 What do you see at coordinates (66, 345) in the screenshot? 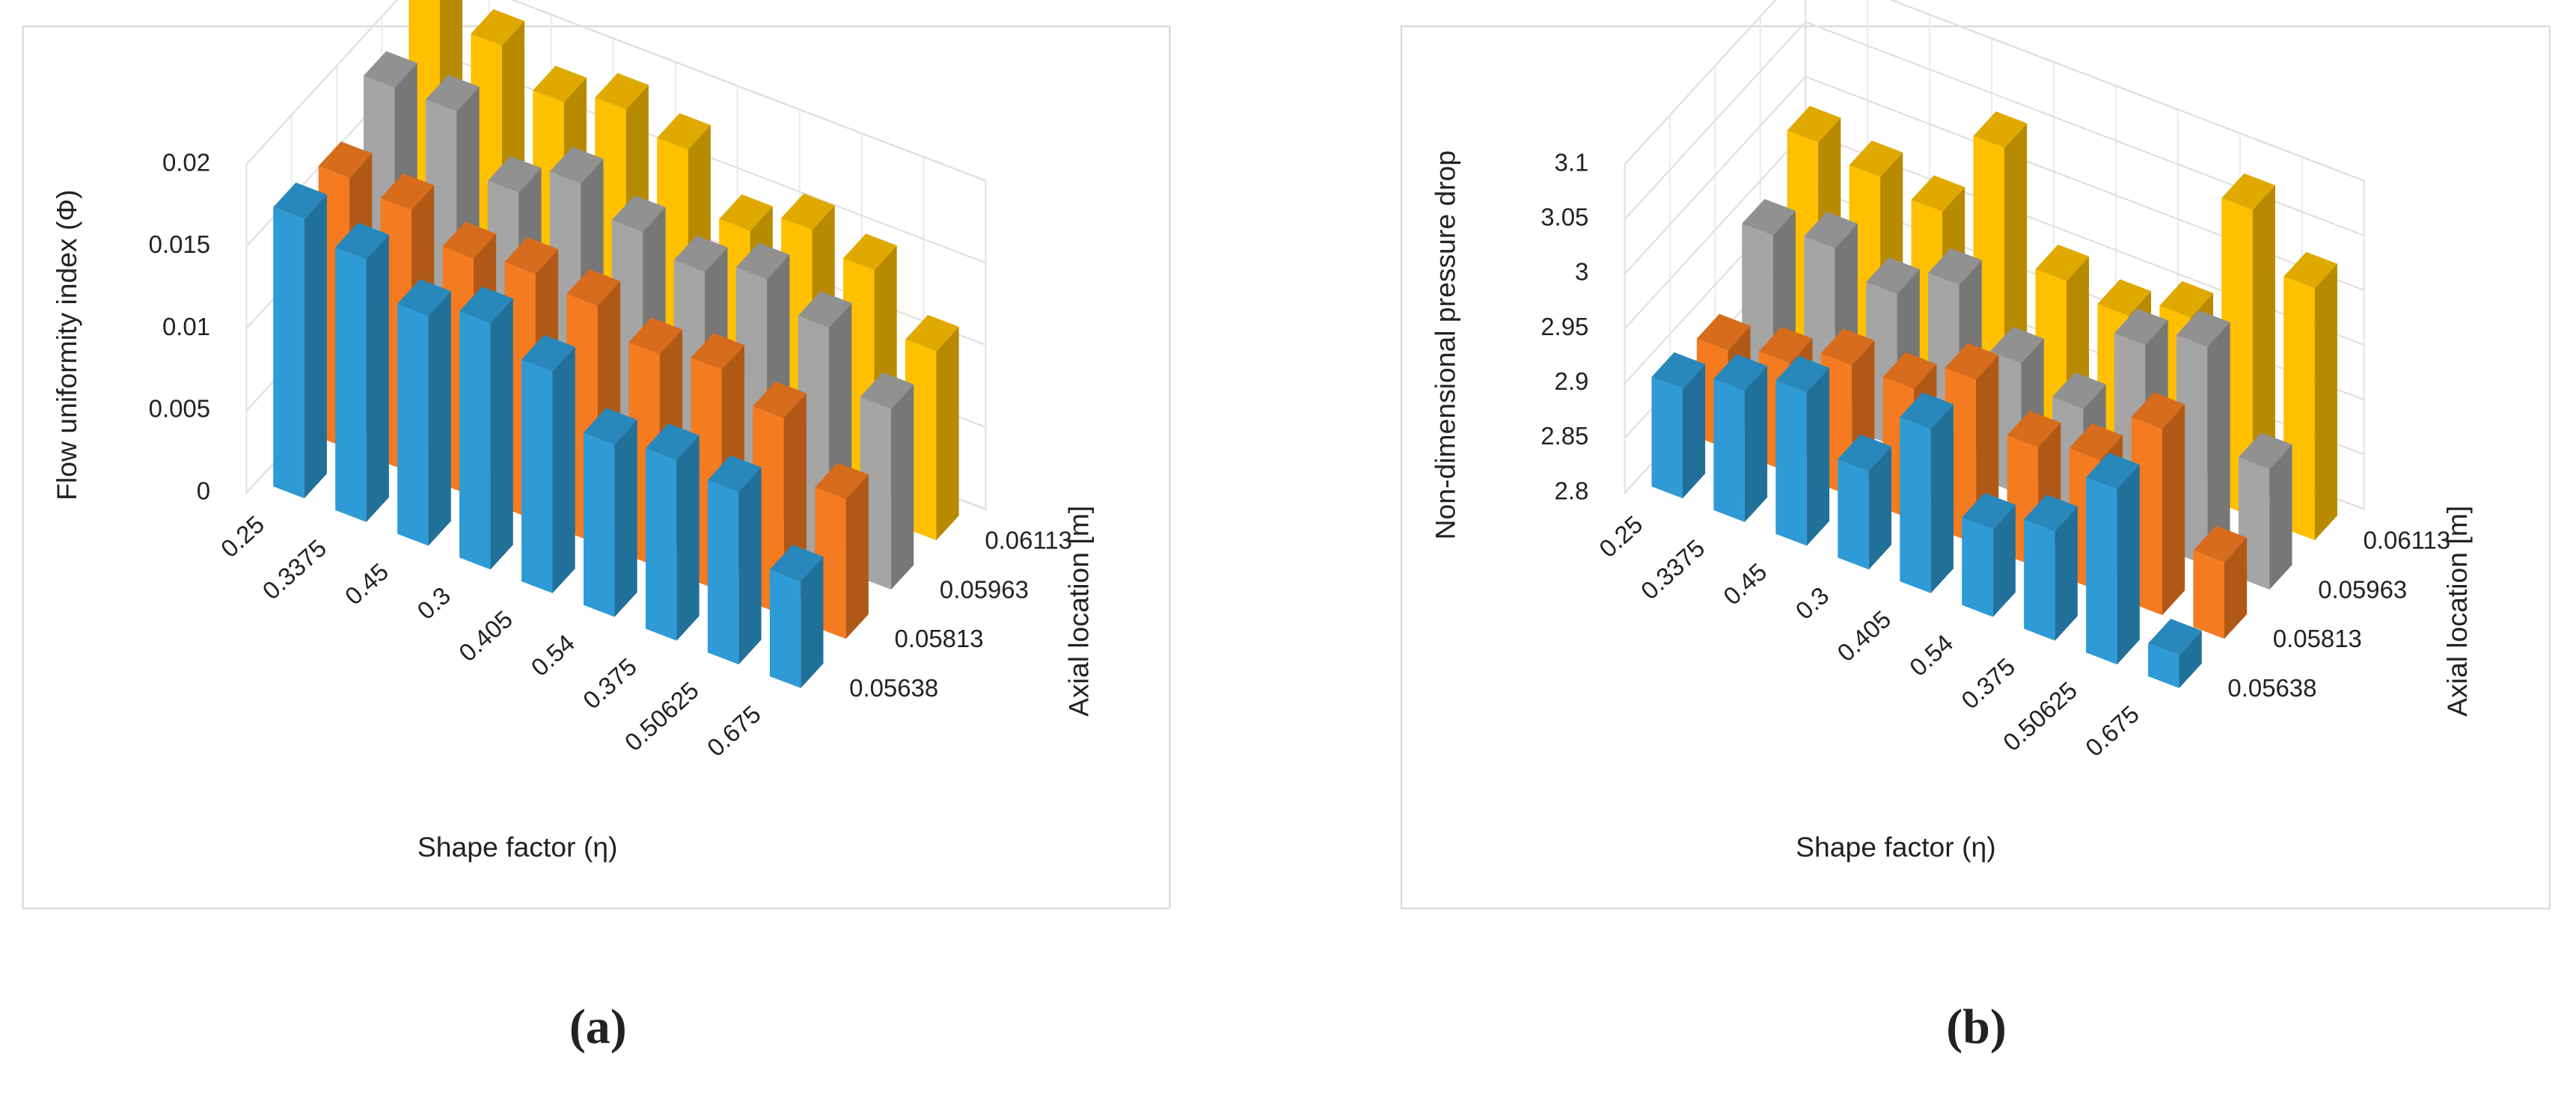
I see `y-axis-title: Flow uniformity index (Φ)` at bounding box center [66, 345].